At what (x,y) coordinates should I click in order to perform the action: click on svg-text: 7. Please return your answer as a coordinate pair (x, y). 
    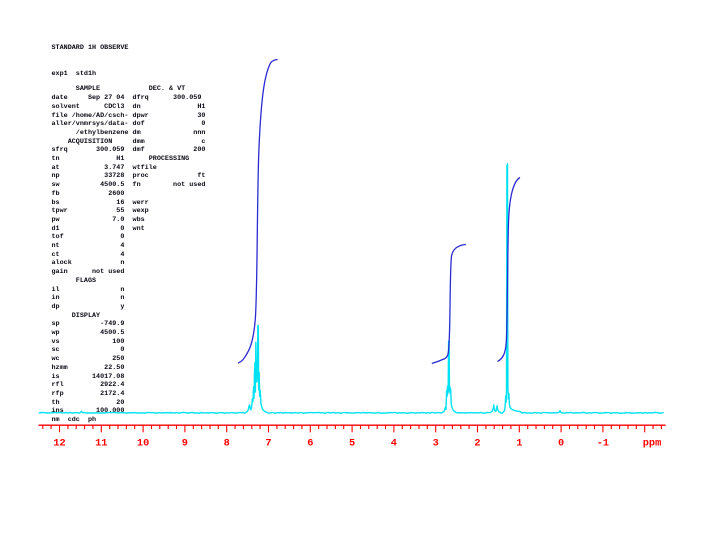
    Looking at the image, I should click on (268, 443).